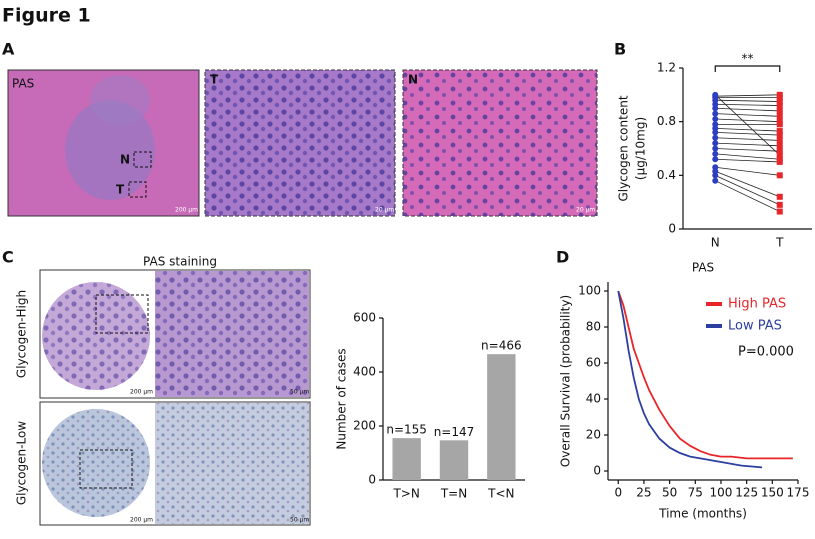  What do you see at coordinates (180, 262) in the screenshot?
I see `images-title: PAS staining` at bounding box center [180, 262].